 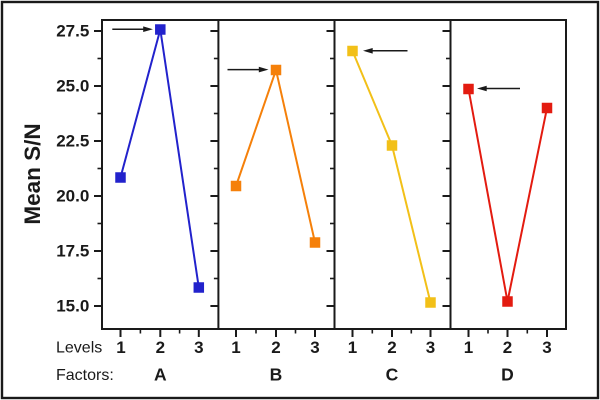 What do you see at coordinates (85, 375) in the screenshot?
I see `svg-text: Factors:` at bounding box center [85, 375].